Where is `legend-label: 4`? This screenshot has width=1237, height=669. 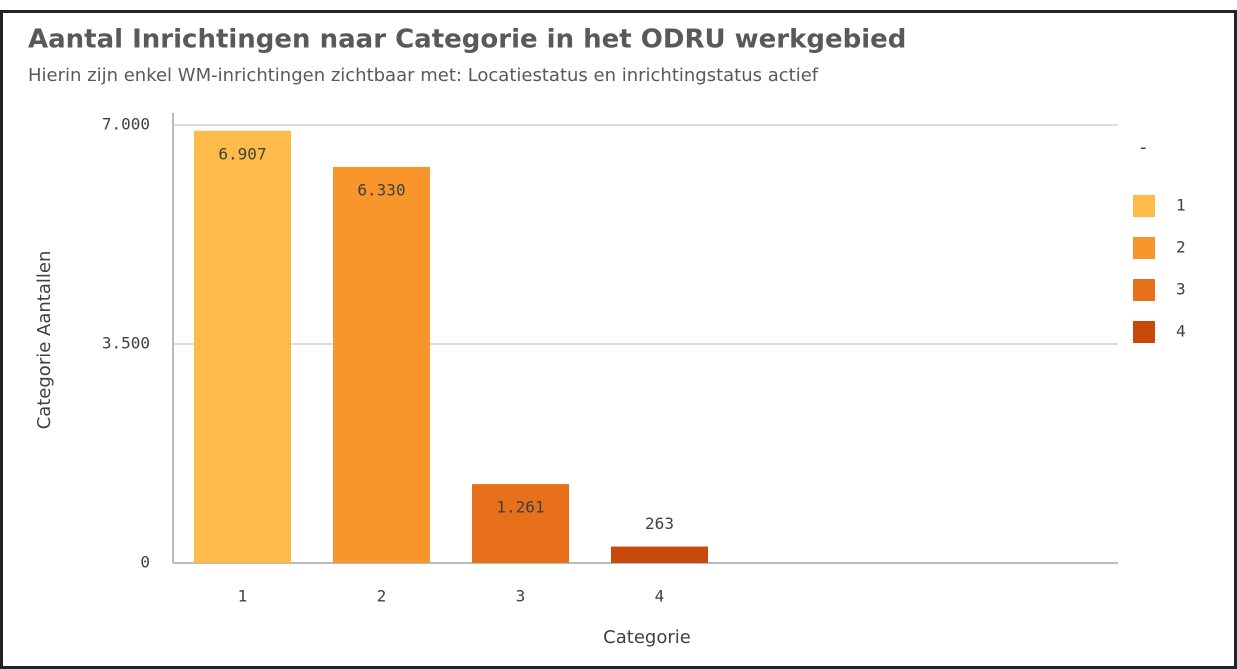 legend-label: 4 is located at coordinates (1181, 331).